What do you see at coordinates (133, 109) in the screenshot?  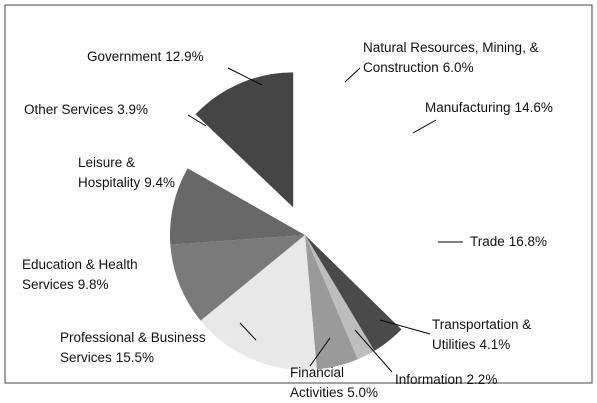 I see `value-label: 3.9%` at bounding box center [133, 109].